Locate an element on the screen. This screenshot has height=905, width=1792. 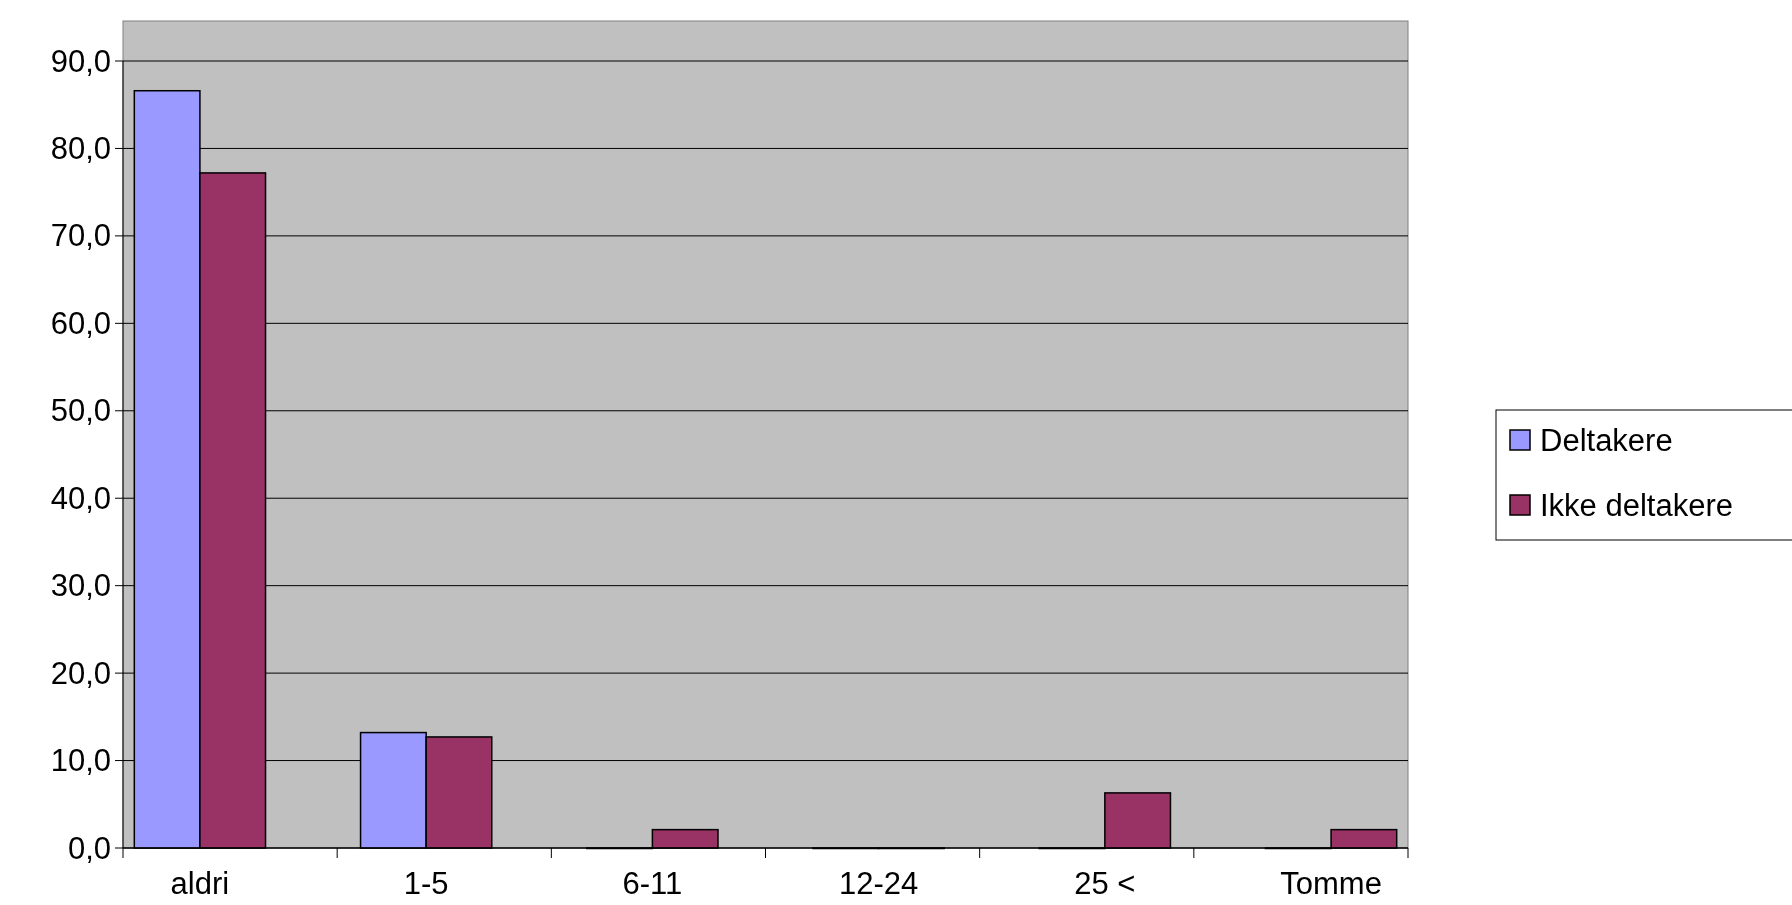
x-tick-label: 25 < is located at coordinates (1105, 883).